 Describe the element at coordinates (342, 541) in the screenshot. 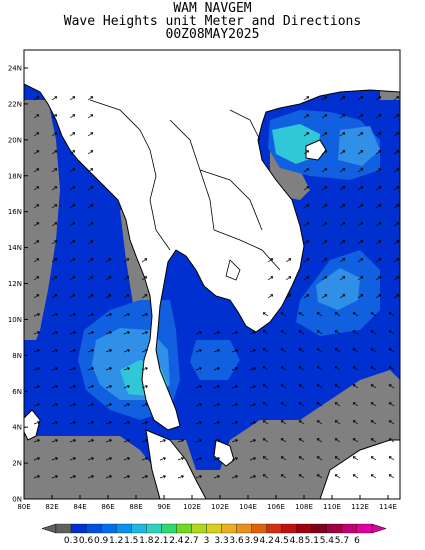

I see `colorbar-label: 5.7` at that location.